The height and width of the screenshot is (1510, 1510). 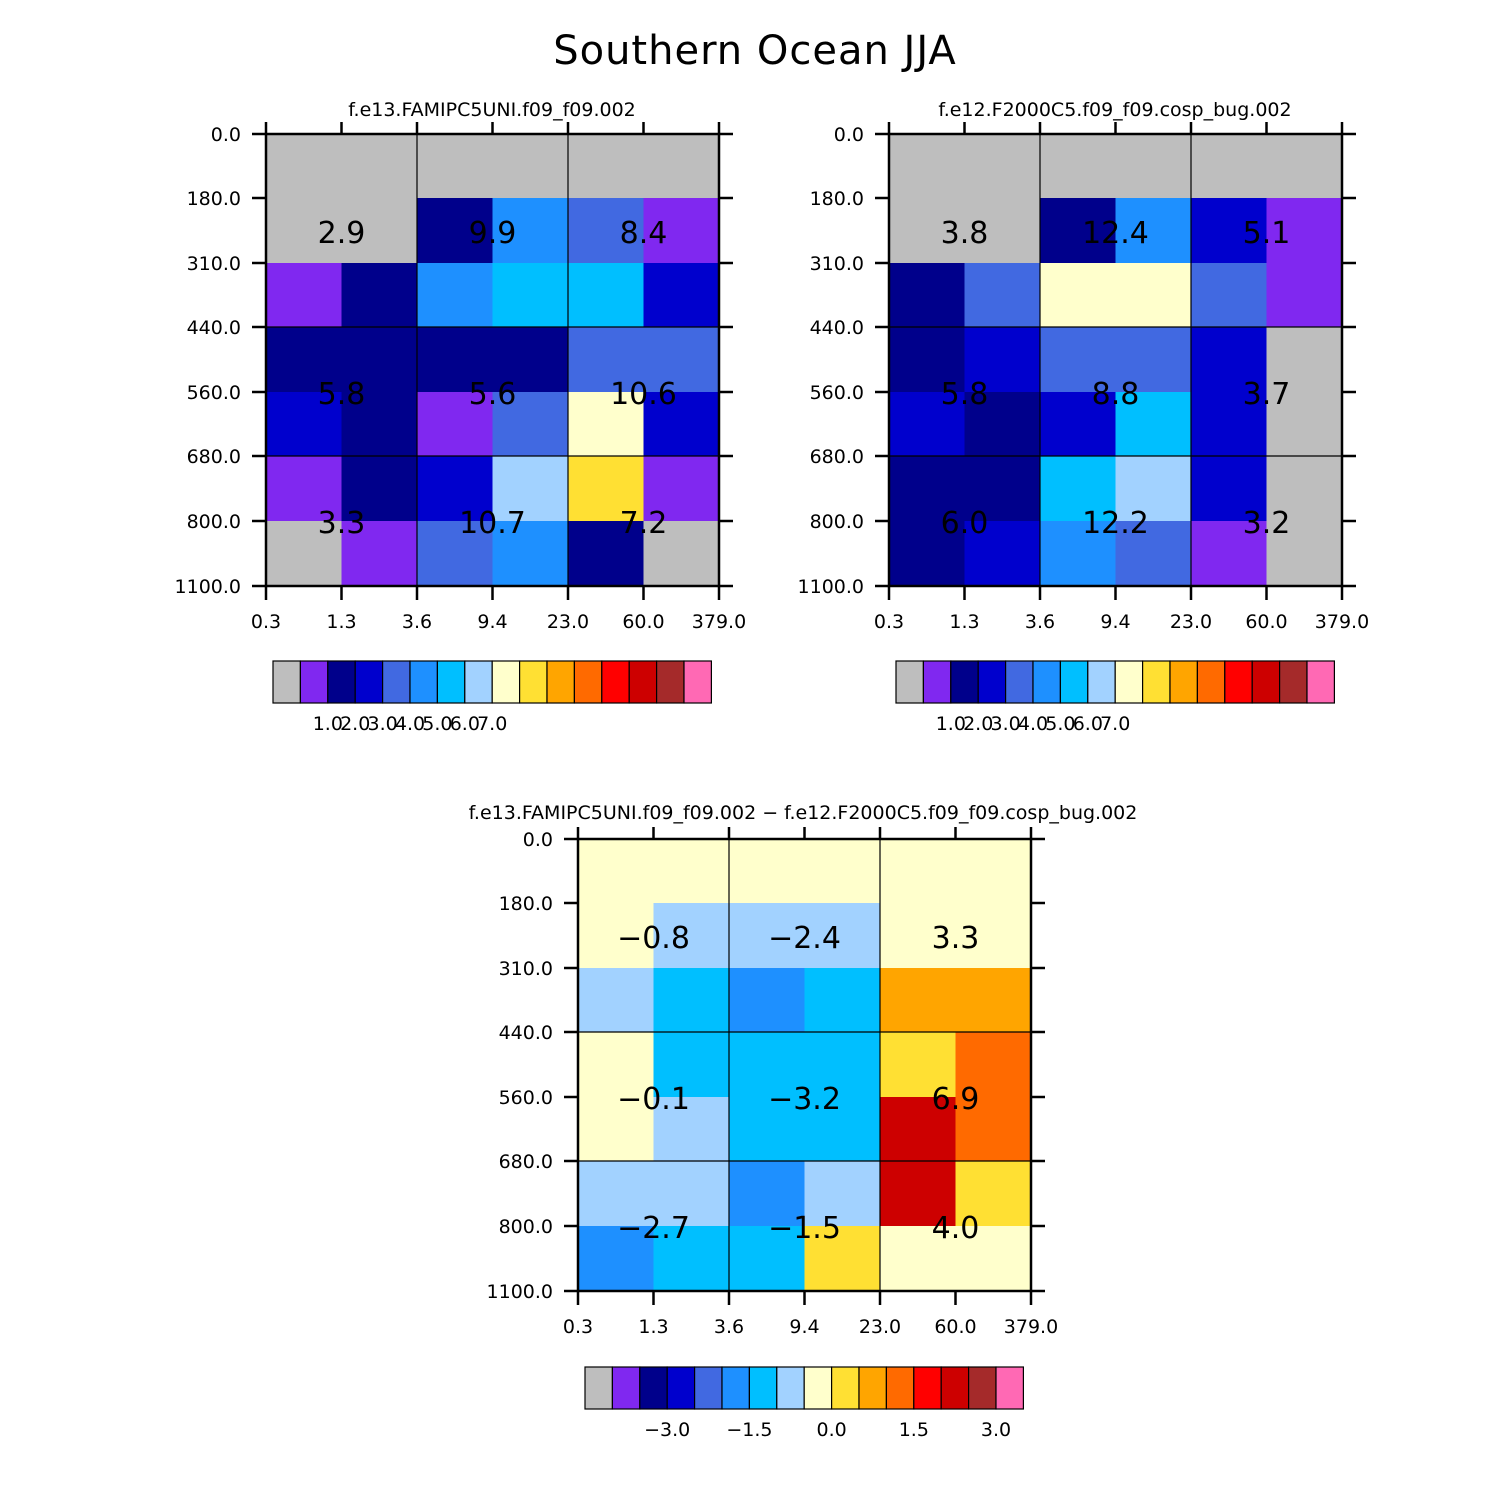 I want to click on colorbar: 1.02.03.04.05.06.07.0, so click(x=492, y=697).